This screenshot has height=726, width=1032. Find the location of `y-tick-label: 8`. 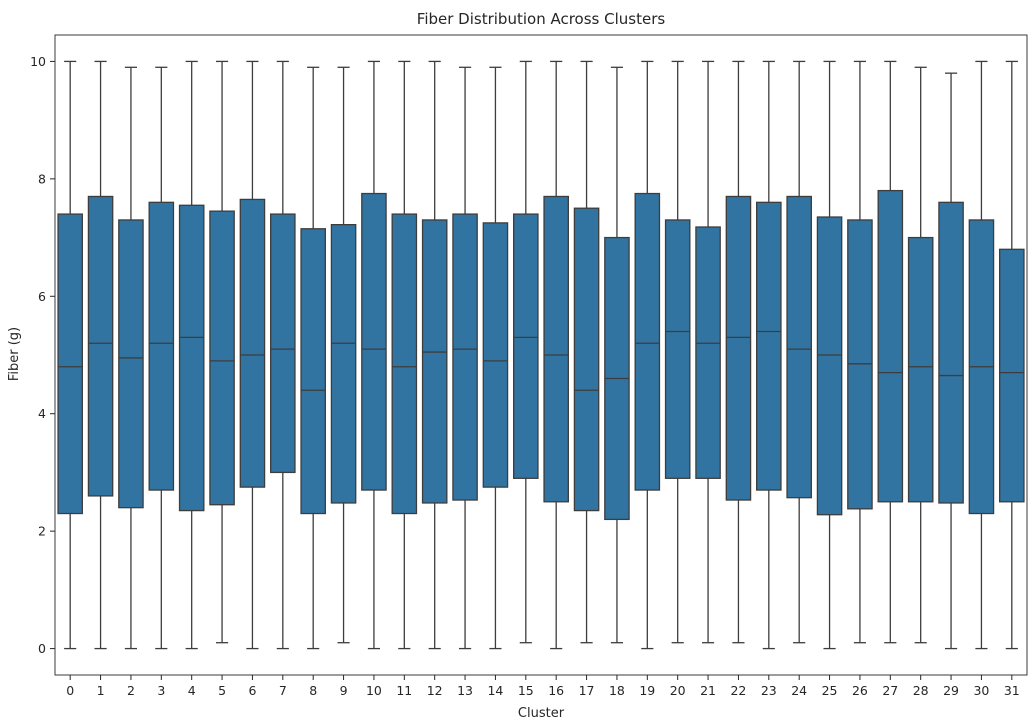

y-tick-label: 8 is located at coordinates (42, 178).